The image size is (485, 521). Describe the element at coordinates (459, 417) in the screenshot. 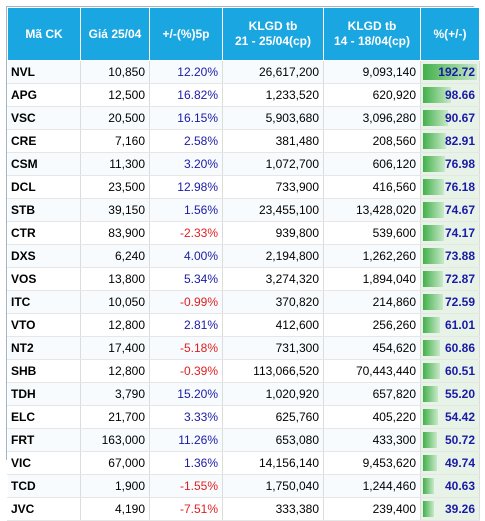

I see `pct-value: 54.42` at that location.